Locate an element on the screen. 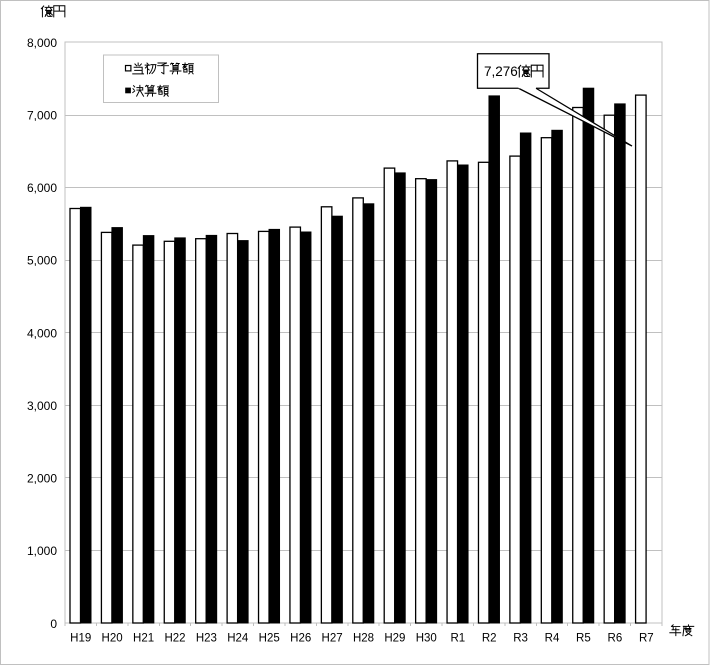  svg-text: 2,000 is located at coordinates (42, 479).